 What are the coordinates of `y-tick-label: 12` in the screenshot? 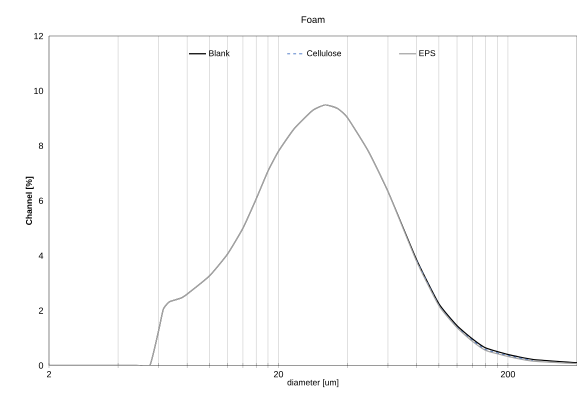 It's located at (39, 36).